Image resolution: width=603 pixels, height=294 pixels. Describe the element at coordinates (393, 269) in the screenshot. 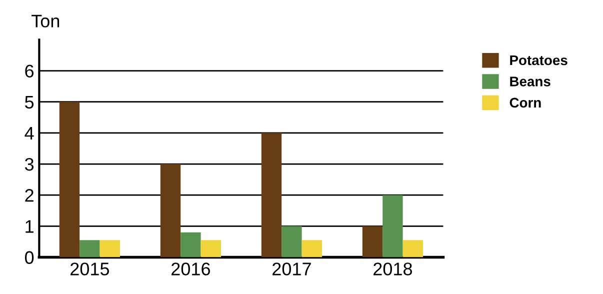

I see `x-tick-label: 2018` at that location.